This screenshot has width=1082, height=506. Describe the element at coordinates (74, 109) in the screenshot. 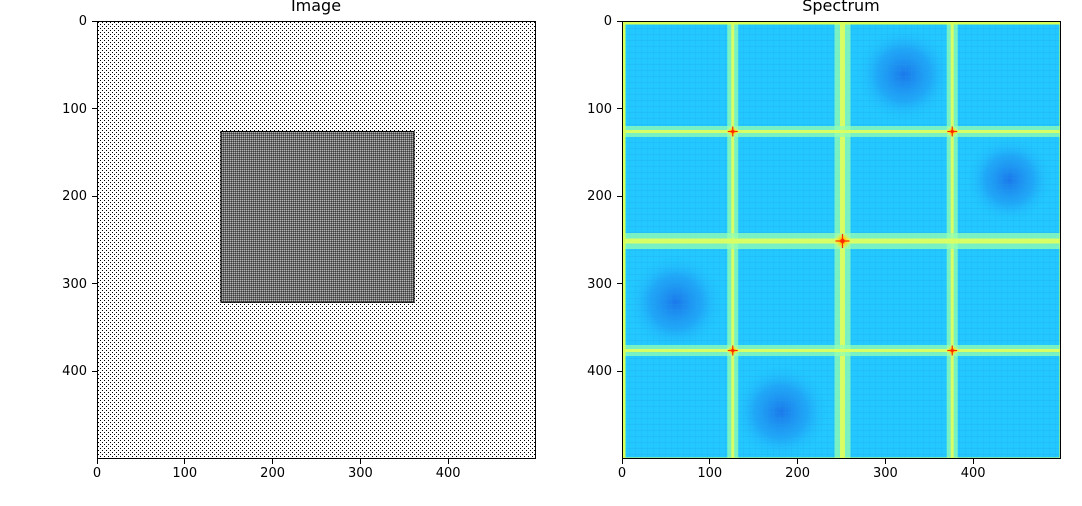

I see `image-y-tick-label: 100` at that location.